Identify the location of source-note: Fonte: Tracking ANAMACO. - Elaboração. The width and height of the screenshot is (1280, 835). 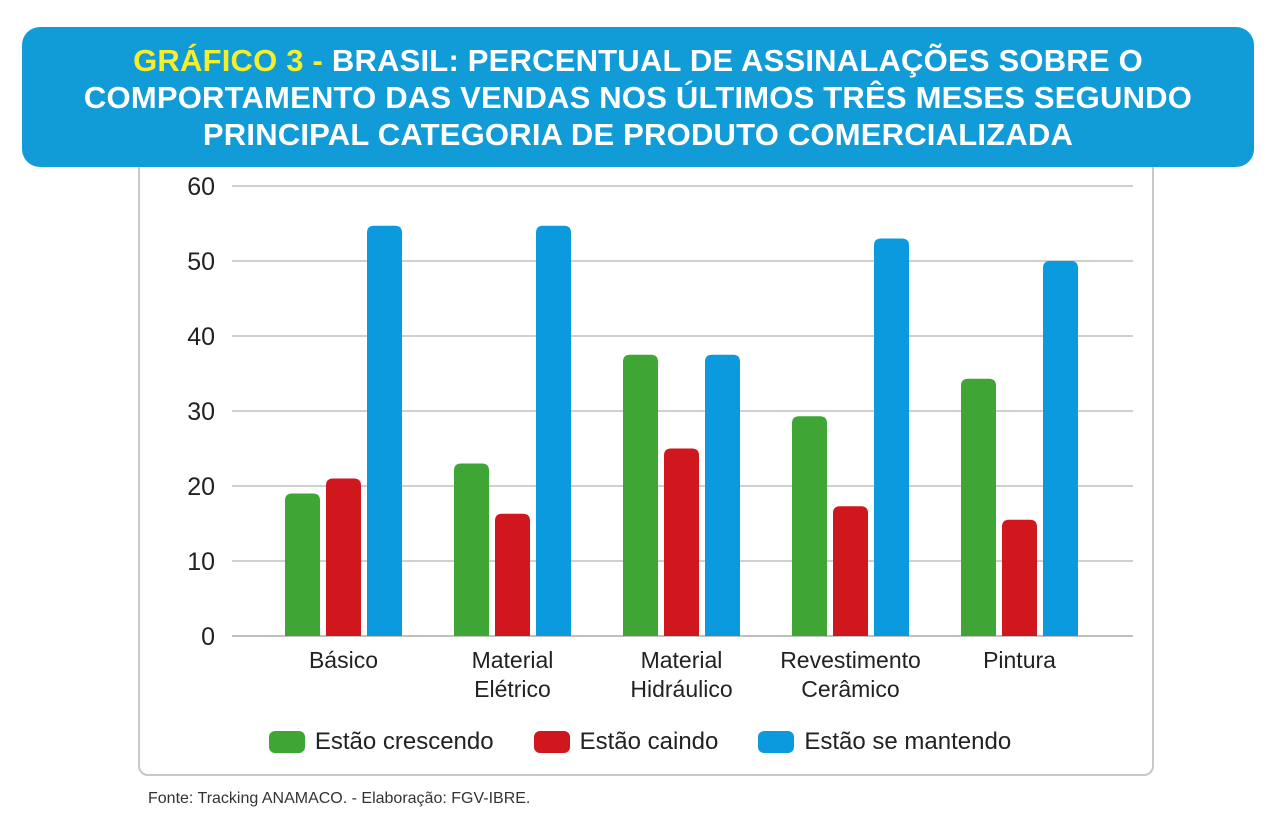
(339, 798).